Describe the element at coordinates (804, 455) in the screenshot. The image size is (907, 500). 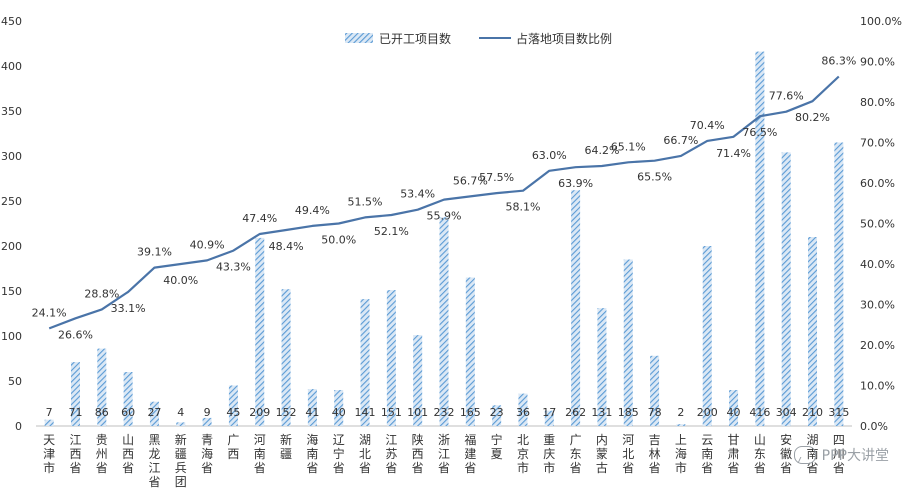
I see `chat-bubble-icon` at that location.